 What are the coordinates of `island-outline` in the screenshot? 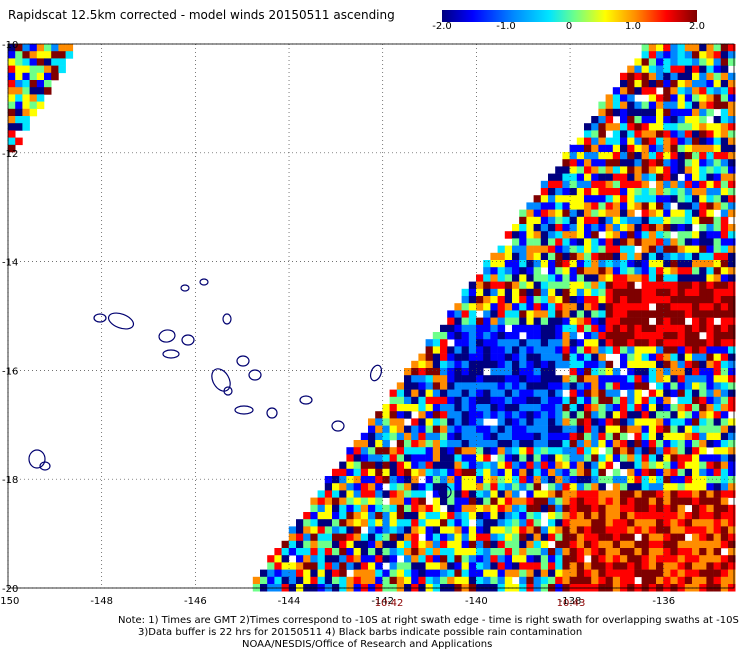 It's located at (272, 413).